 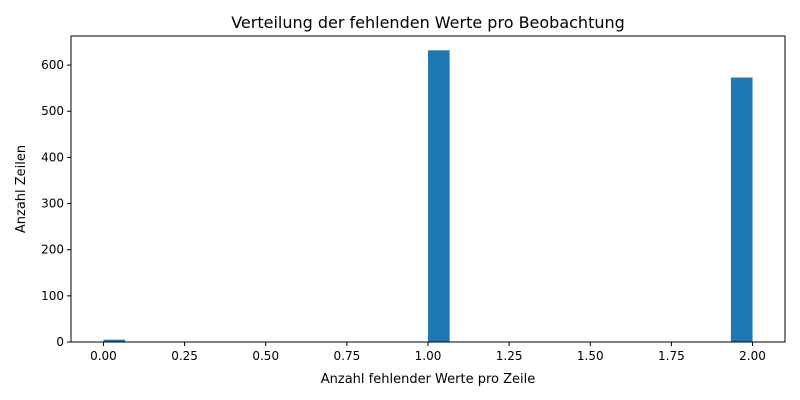 What do you see at coordinates (52, 65) in the screenshot?
I see `y-tick-label-6: 600` at bounding box center [52, 65].